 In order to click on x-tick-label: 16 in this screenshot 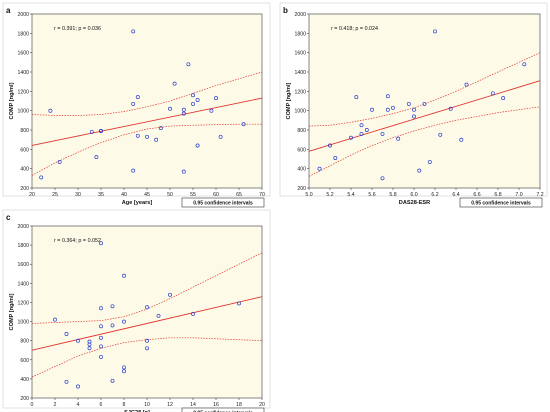, I will do `click(216, 405)`.